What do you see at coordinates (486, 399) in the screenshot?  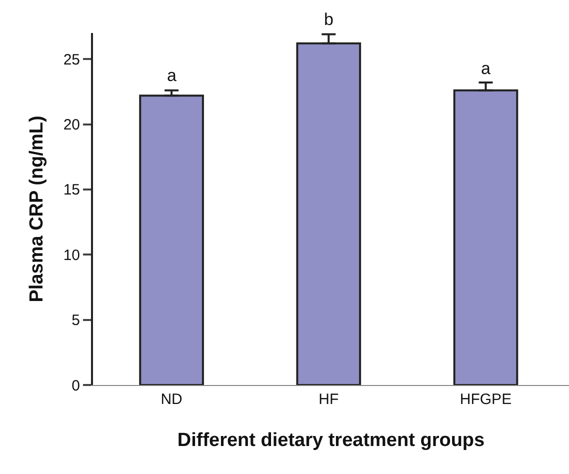 I see `x-tick-label: HFGPE` at bounding box center [486, 399].